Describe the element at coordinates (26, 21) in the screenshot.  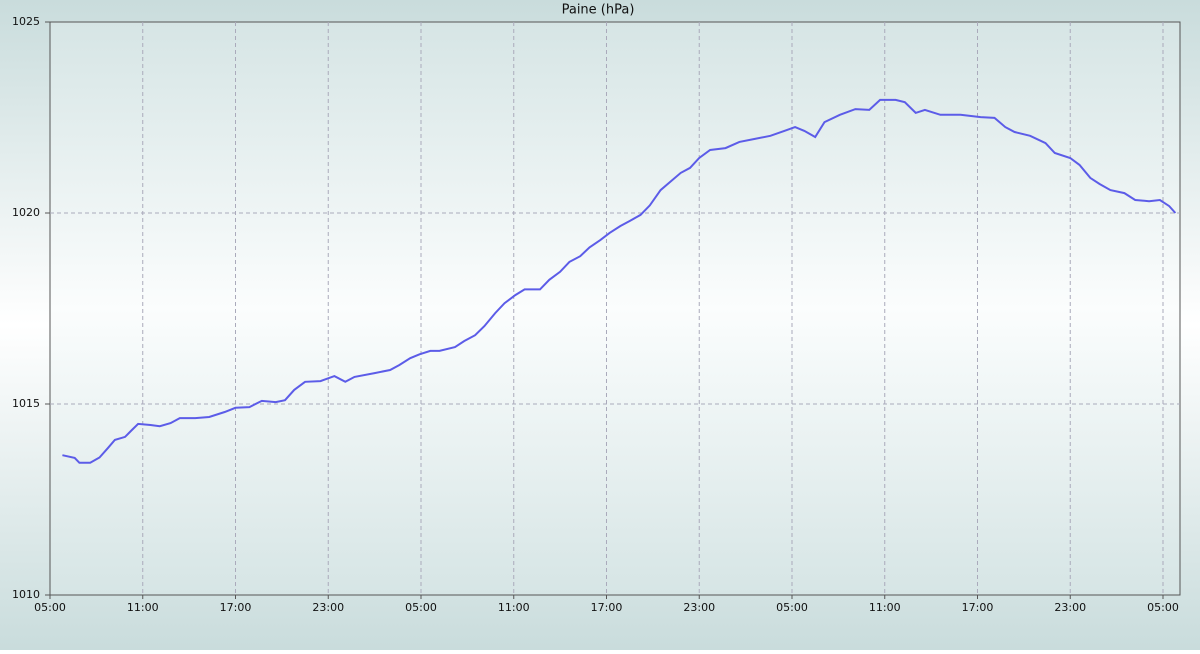
I see `y-tick-label: 1025` at that location.